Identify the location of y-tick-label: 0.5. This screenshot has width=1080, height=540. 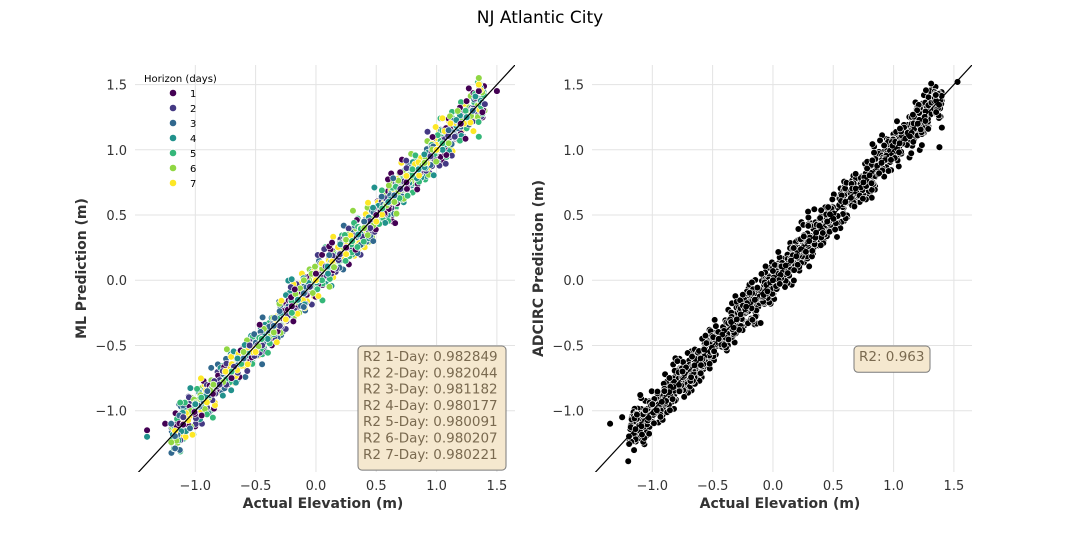
(116, 216).